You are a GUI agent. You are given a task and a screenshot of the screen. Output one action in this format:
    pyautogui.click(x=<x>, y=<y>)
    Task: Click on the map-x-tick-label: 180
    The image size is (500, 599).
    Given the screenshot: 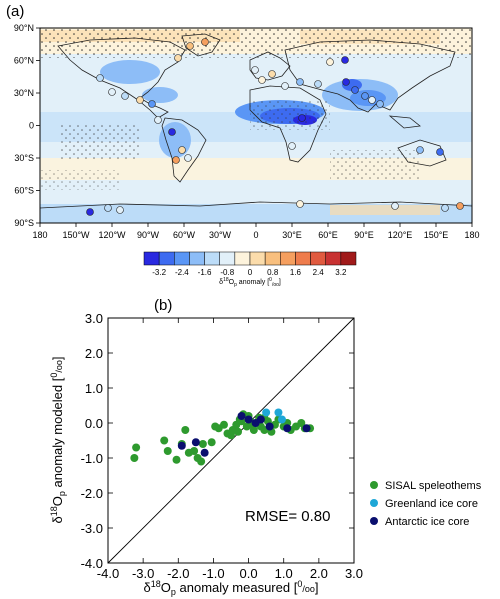 What is the action you would take?
    pyautogui.click(x=39, y=235)
    